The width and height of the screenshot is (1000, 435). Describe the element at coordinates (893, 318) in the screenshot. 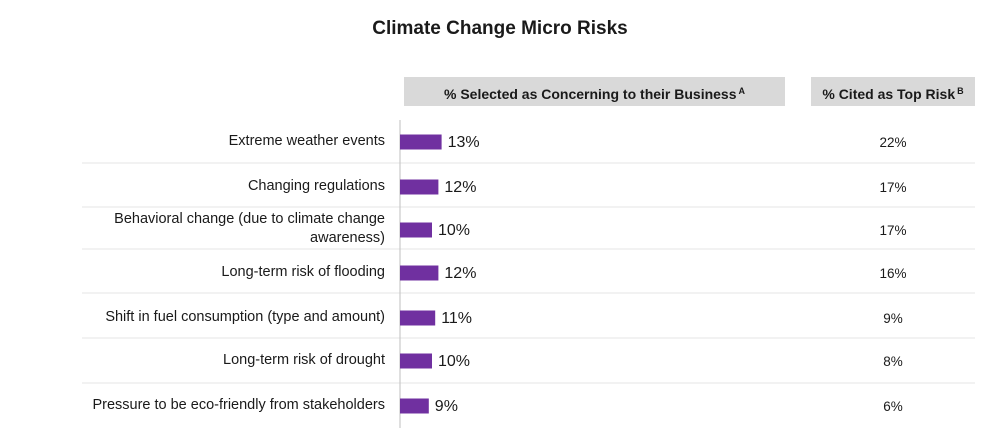

I see `top-risk-value: 9%` at that location.